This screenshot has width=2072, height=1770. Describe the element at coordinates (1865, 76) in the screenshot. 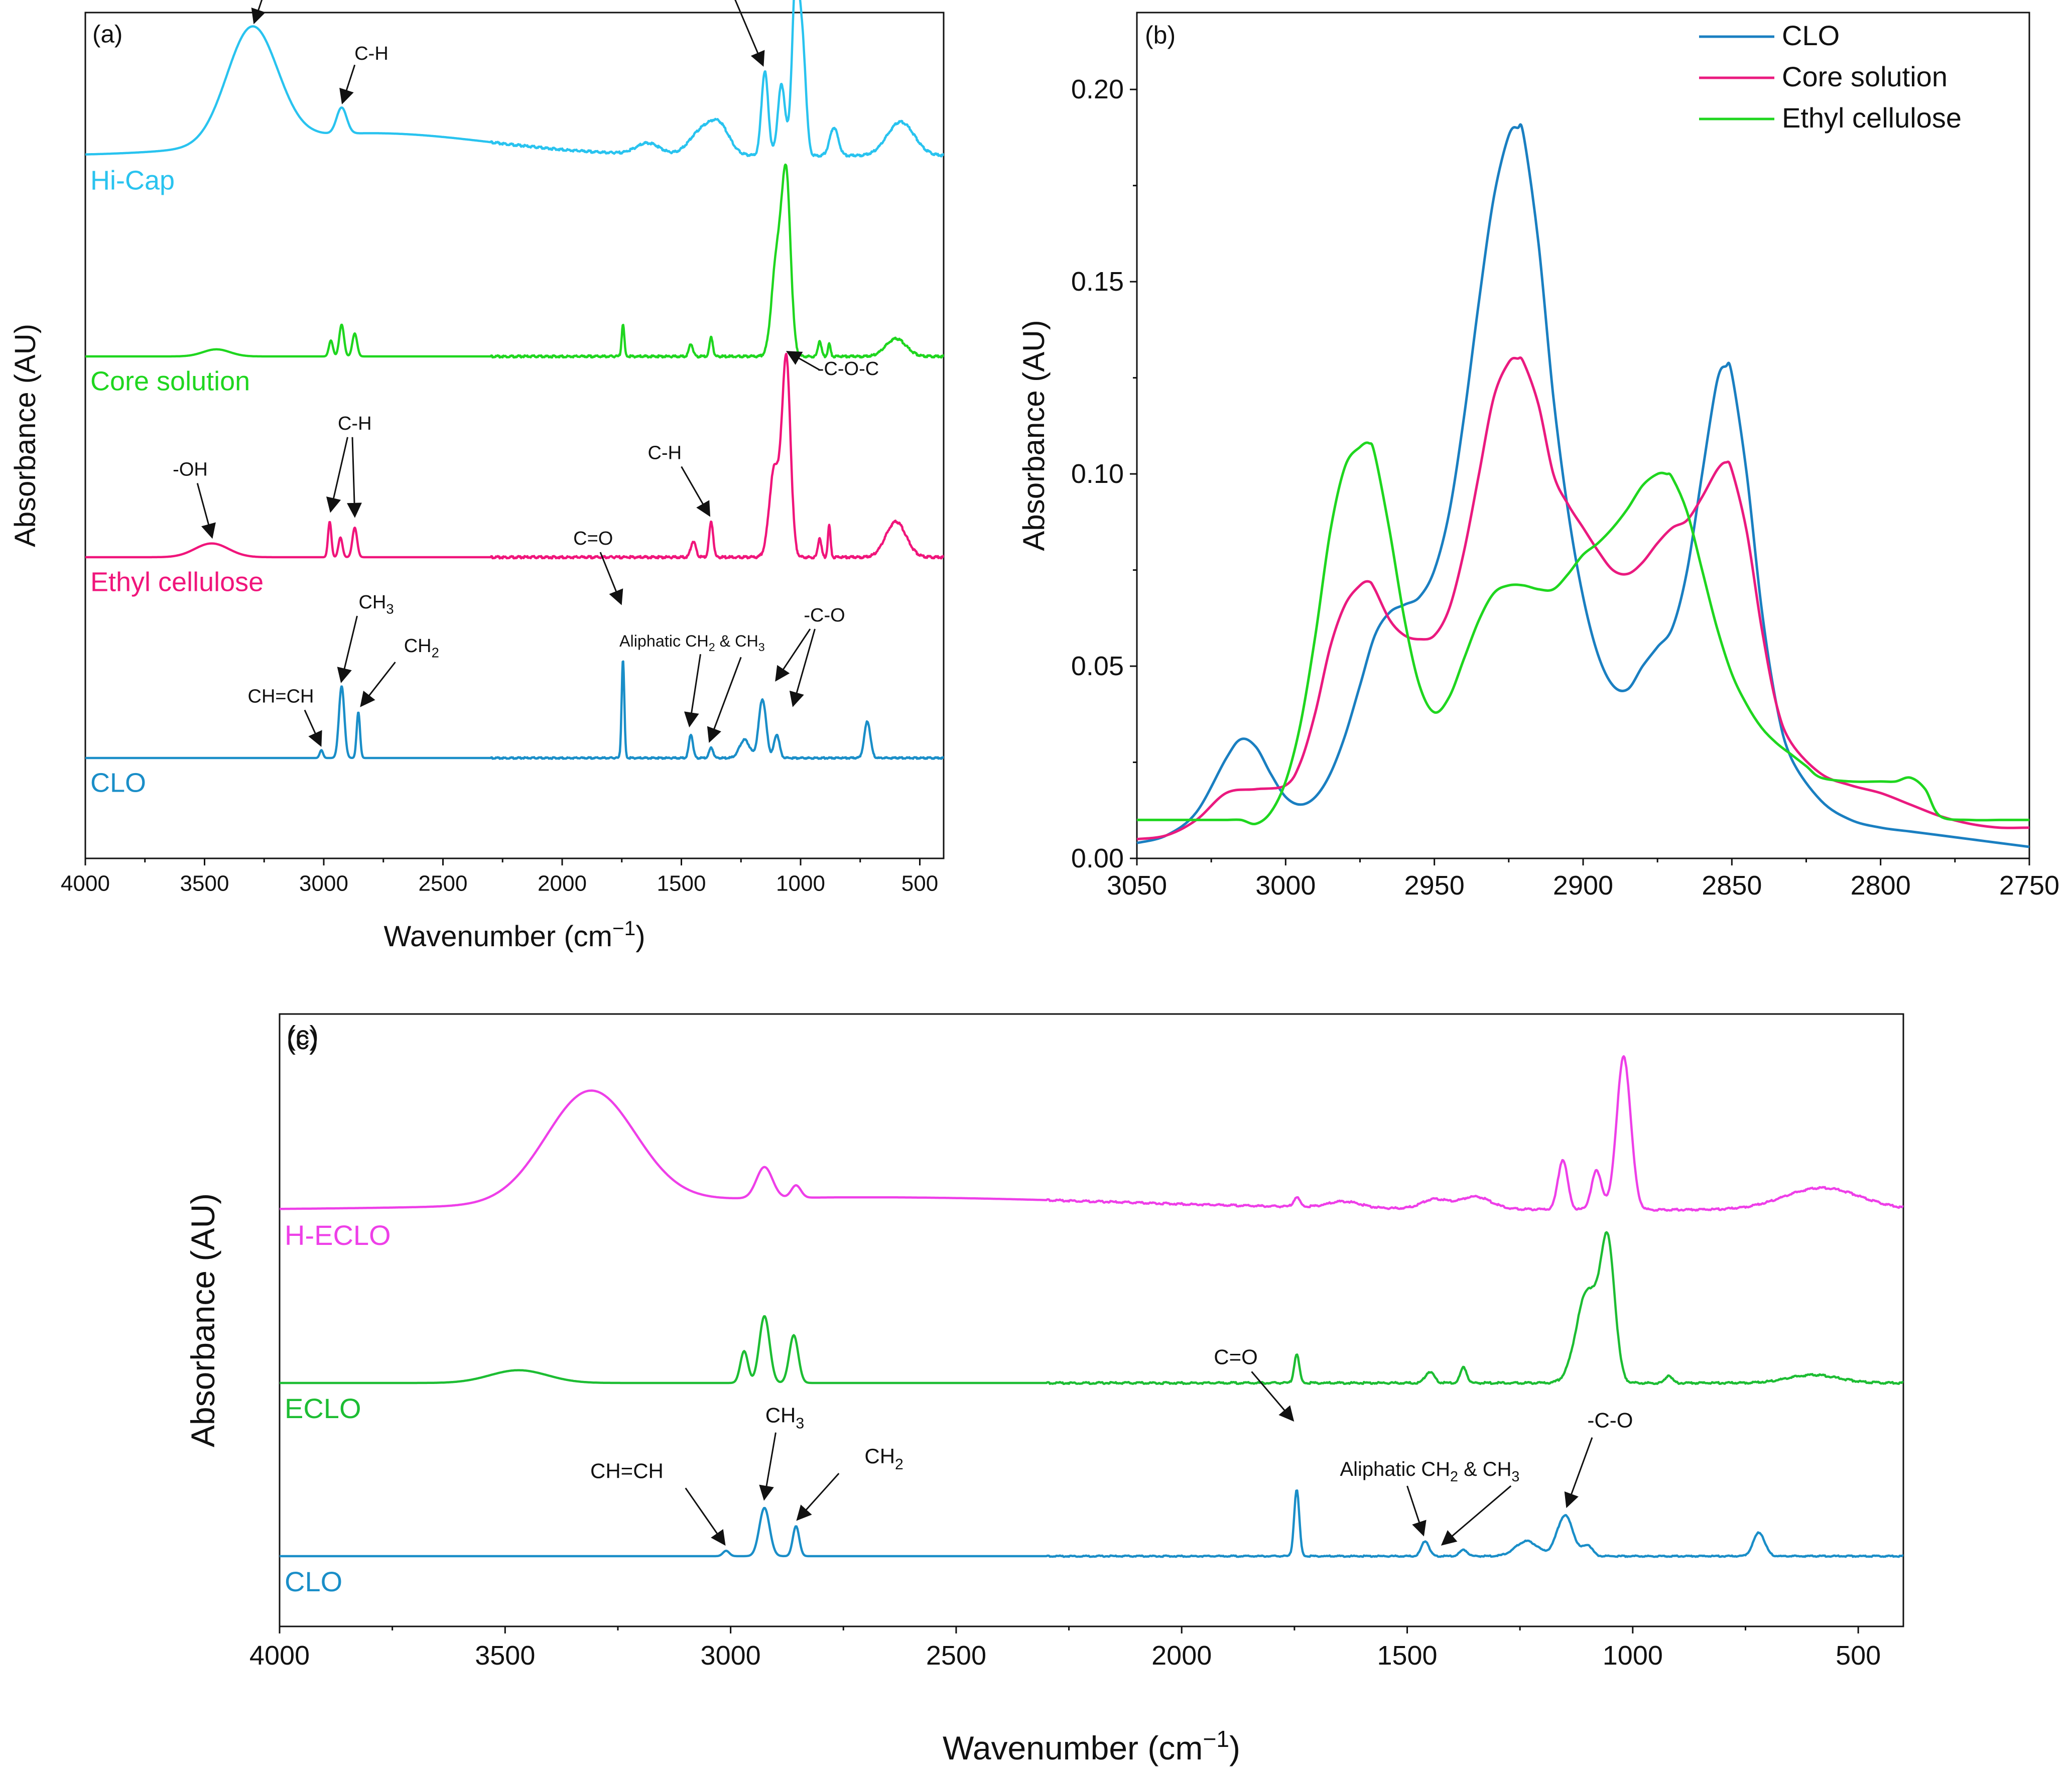

I see `legend-label: Core solution` at that location.